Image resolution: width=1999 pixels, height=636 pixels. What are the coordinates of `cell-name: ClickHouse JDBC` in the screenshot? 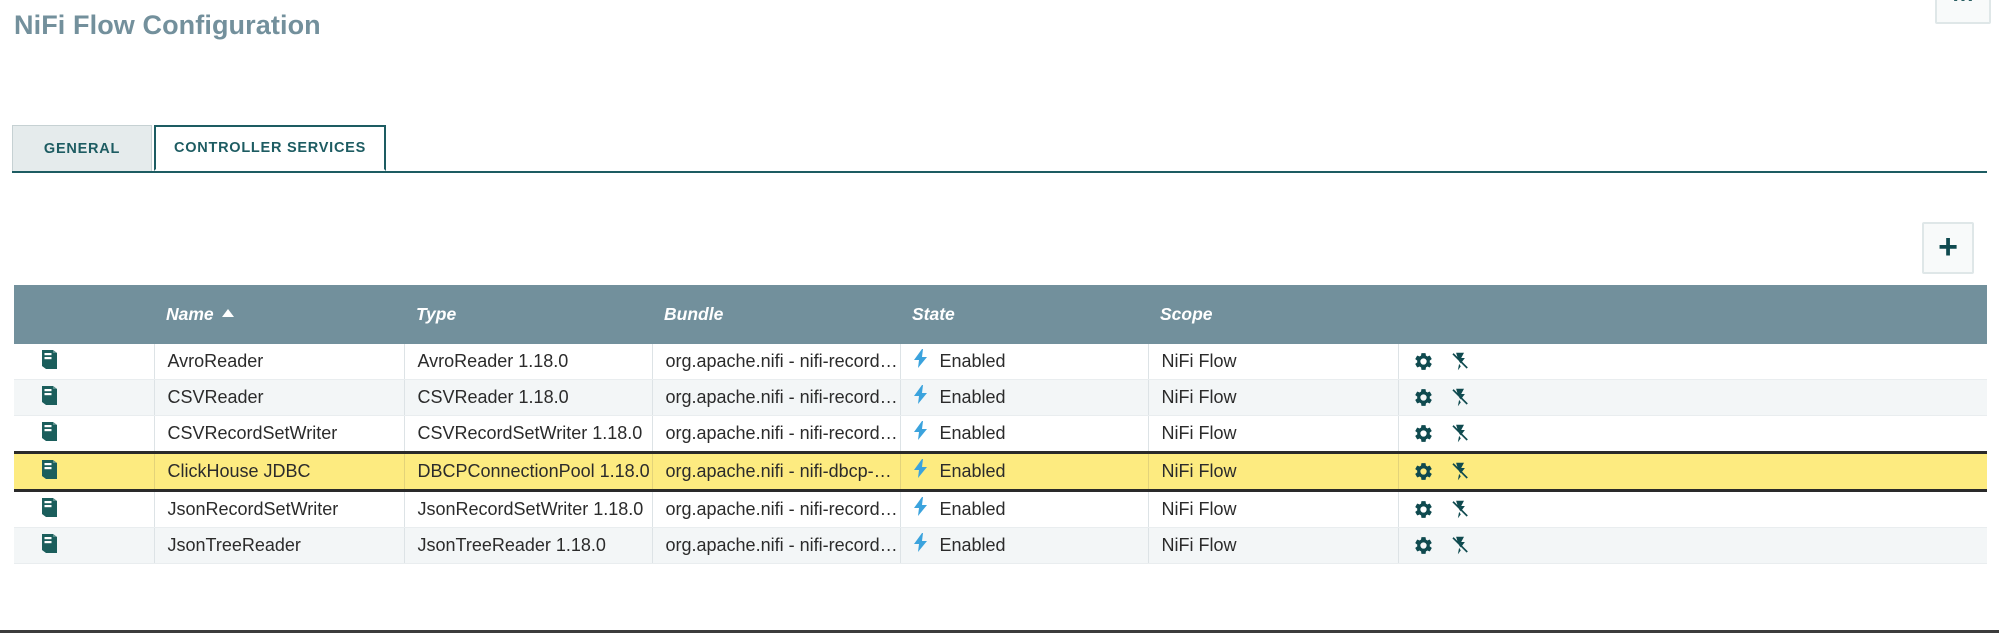 It's located at (279, 471).